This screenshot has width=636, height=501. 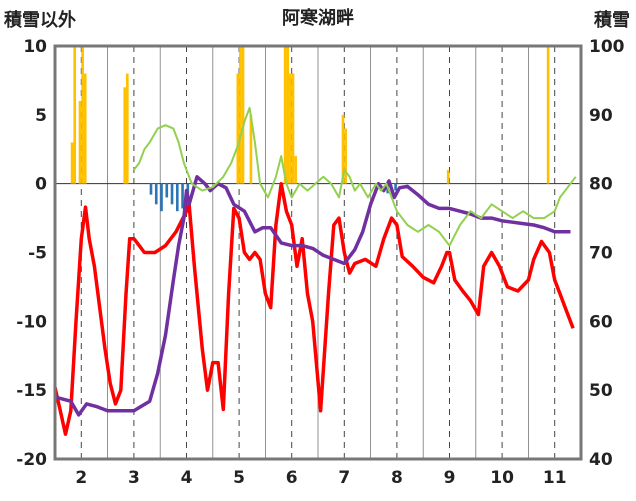 What do you see at coordinates (502, 478) in the screenshot?
I see `x-tick-label: 10` at bounding box center [502, 478].